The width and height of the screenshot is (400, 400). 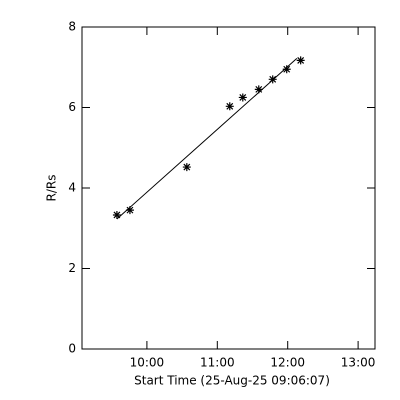 I want to click on x-tick-label: 11:00, so click(x=217, y=363).